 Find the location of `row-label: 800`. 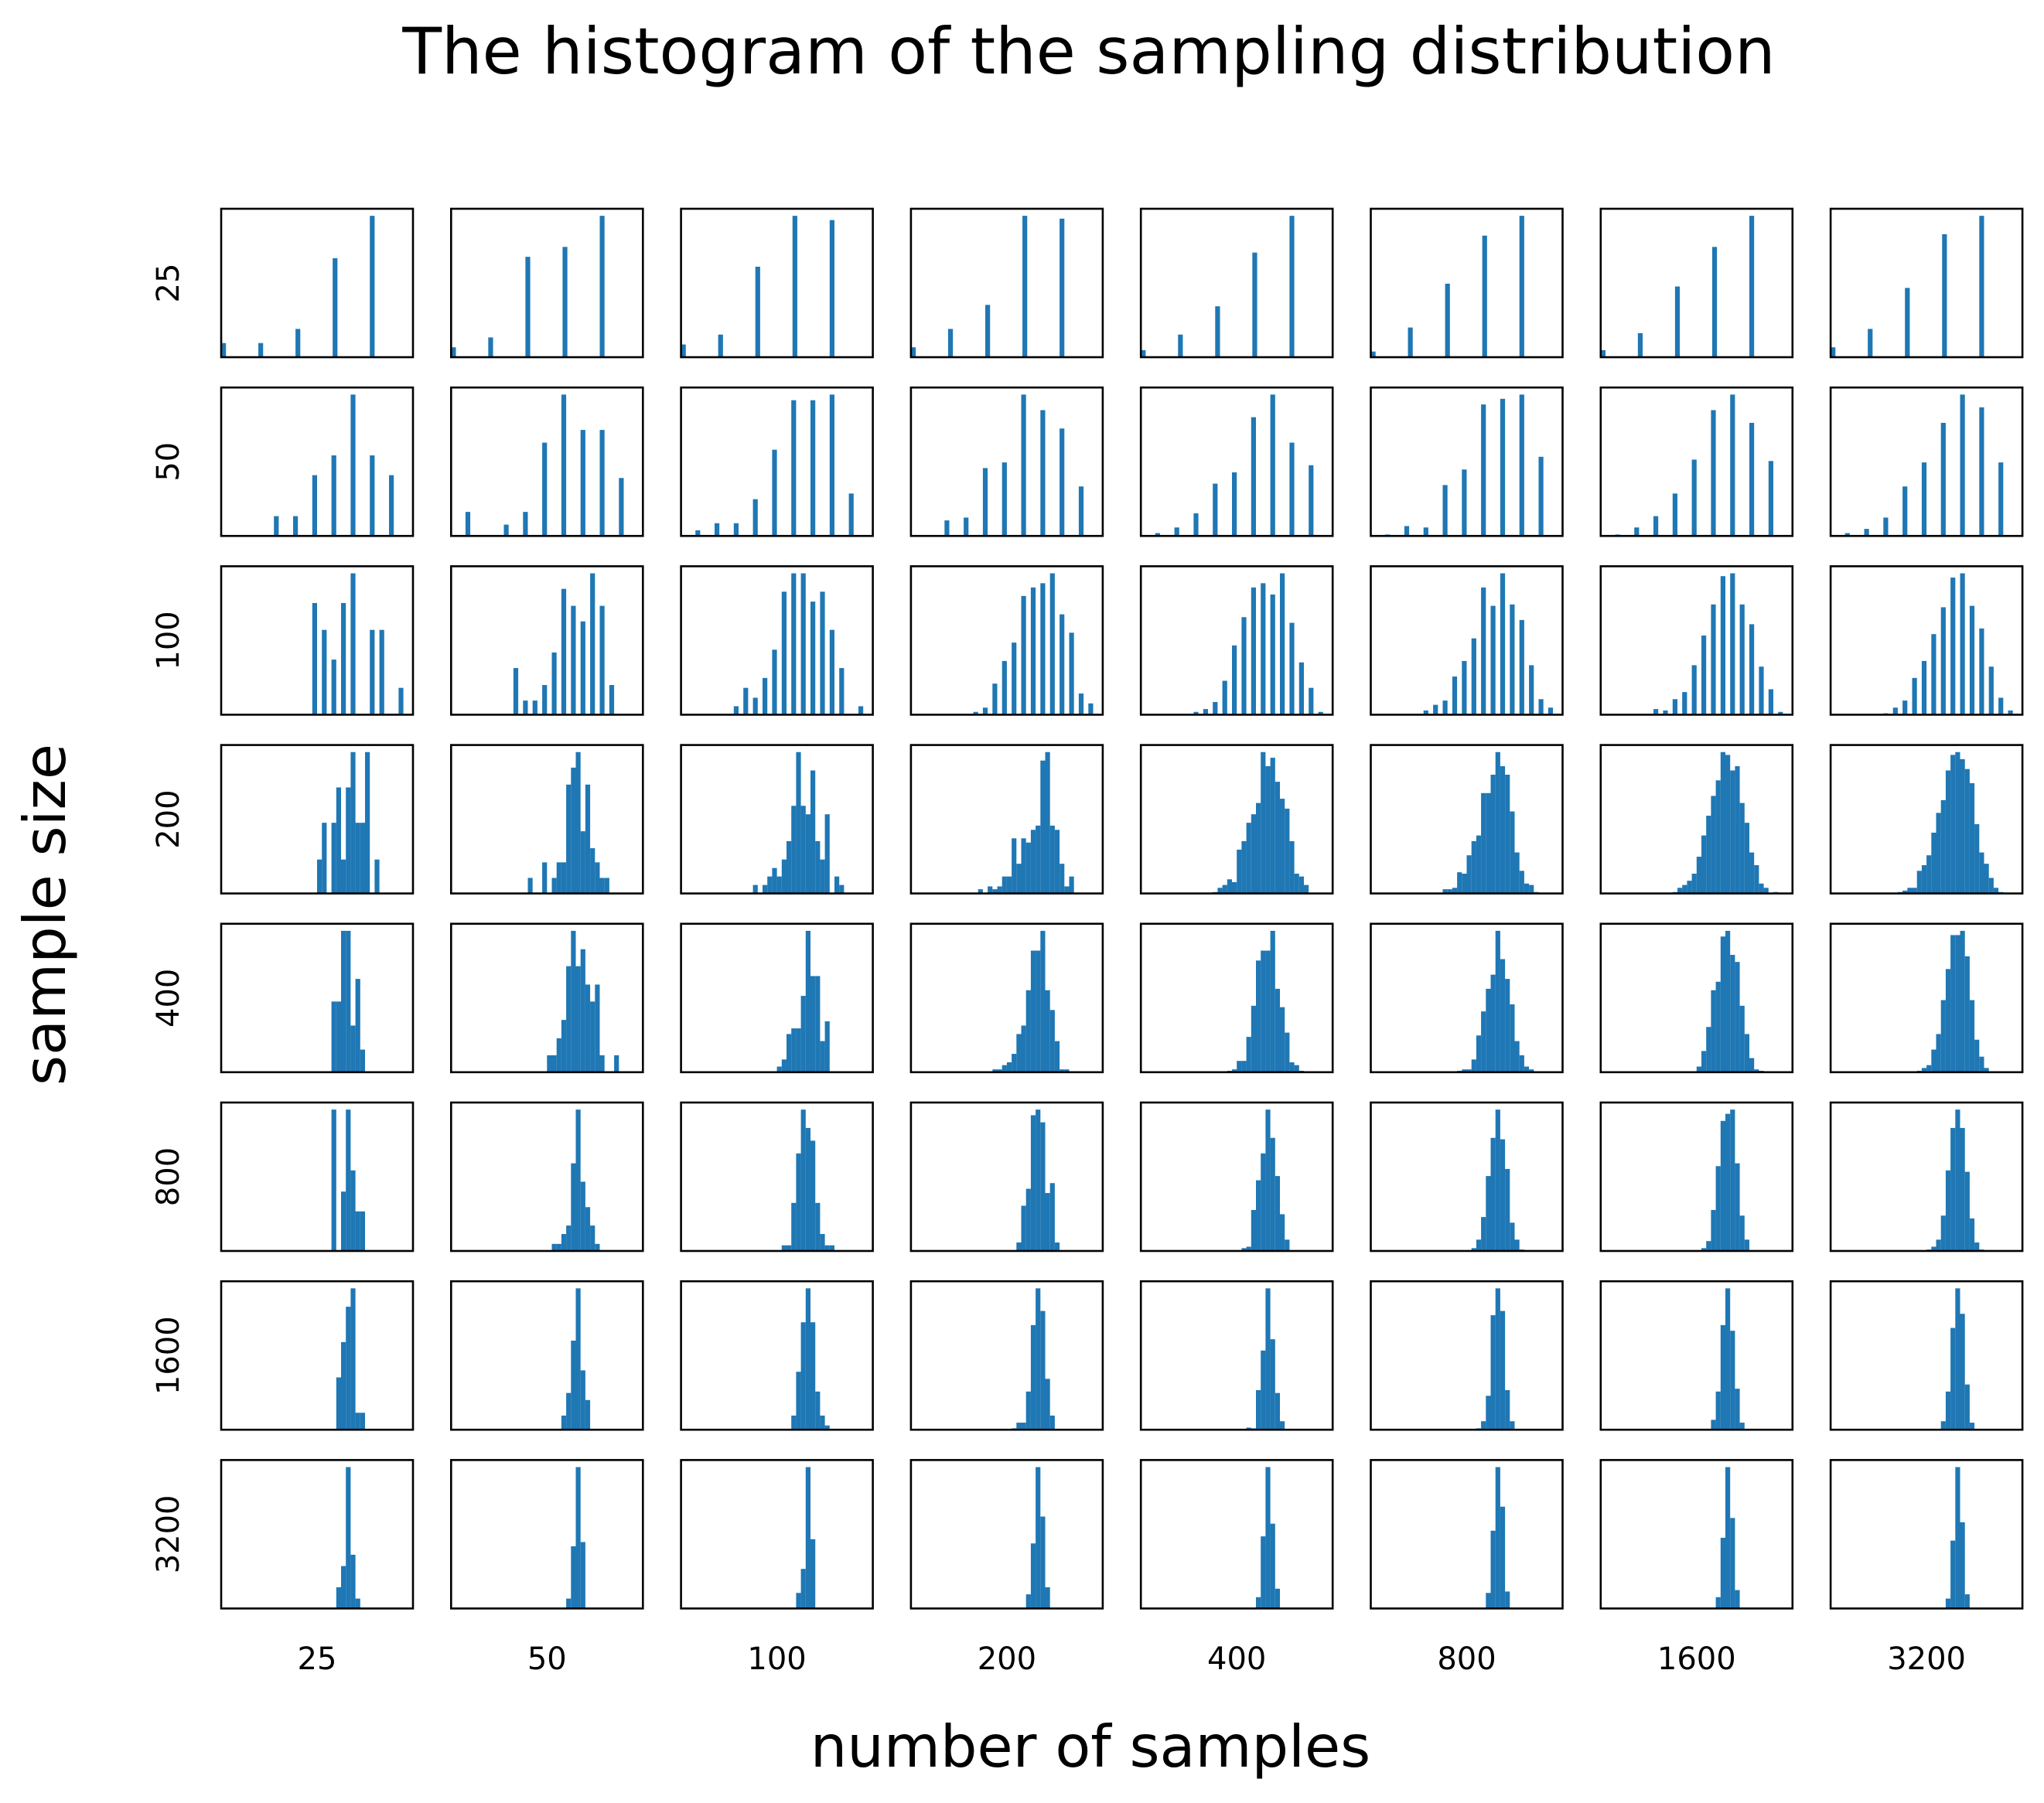

row-label: 800 is located at coordinates (169, 1176).